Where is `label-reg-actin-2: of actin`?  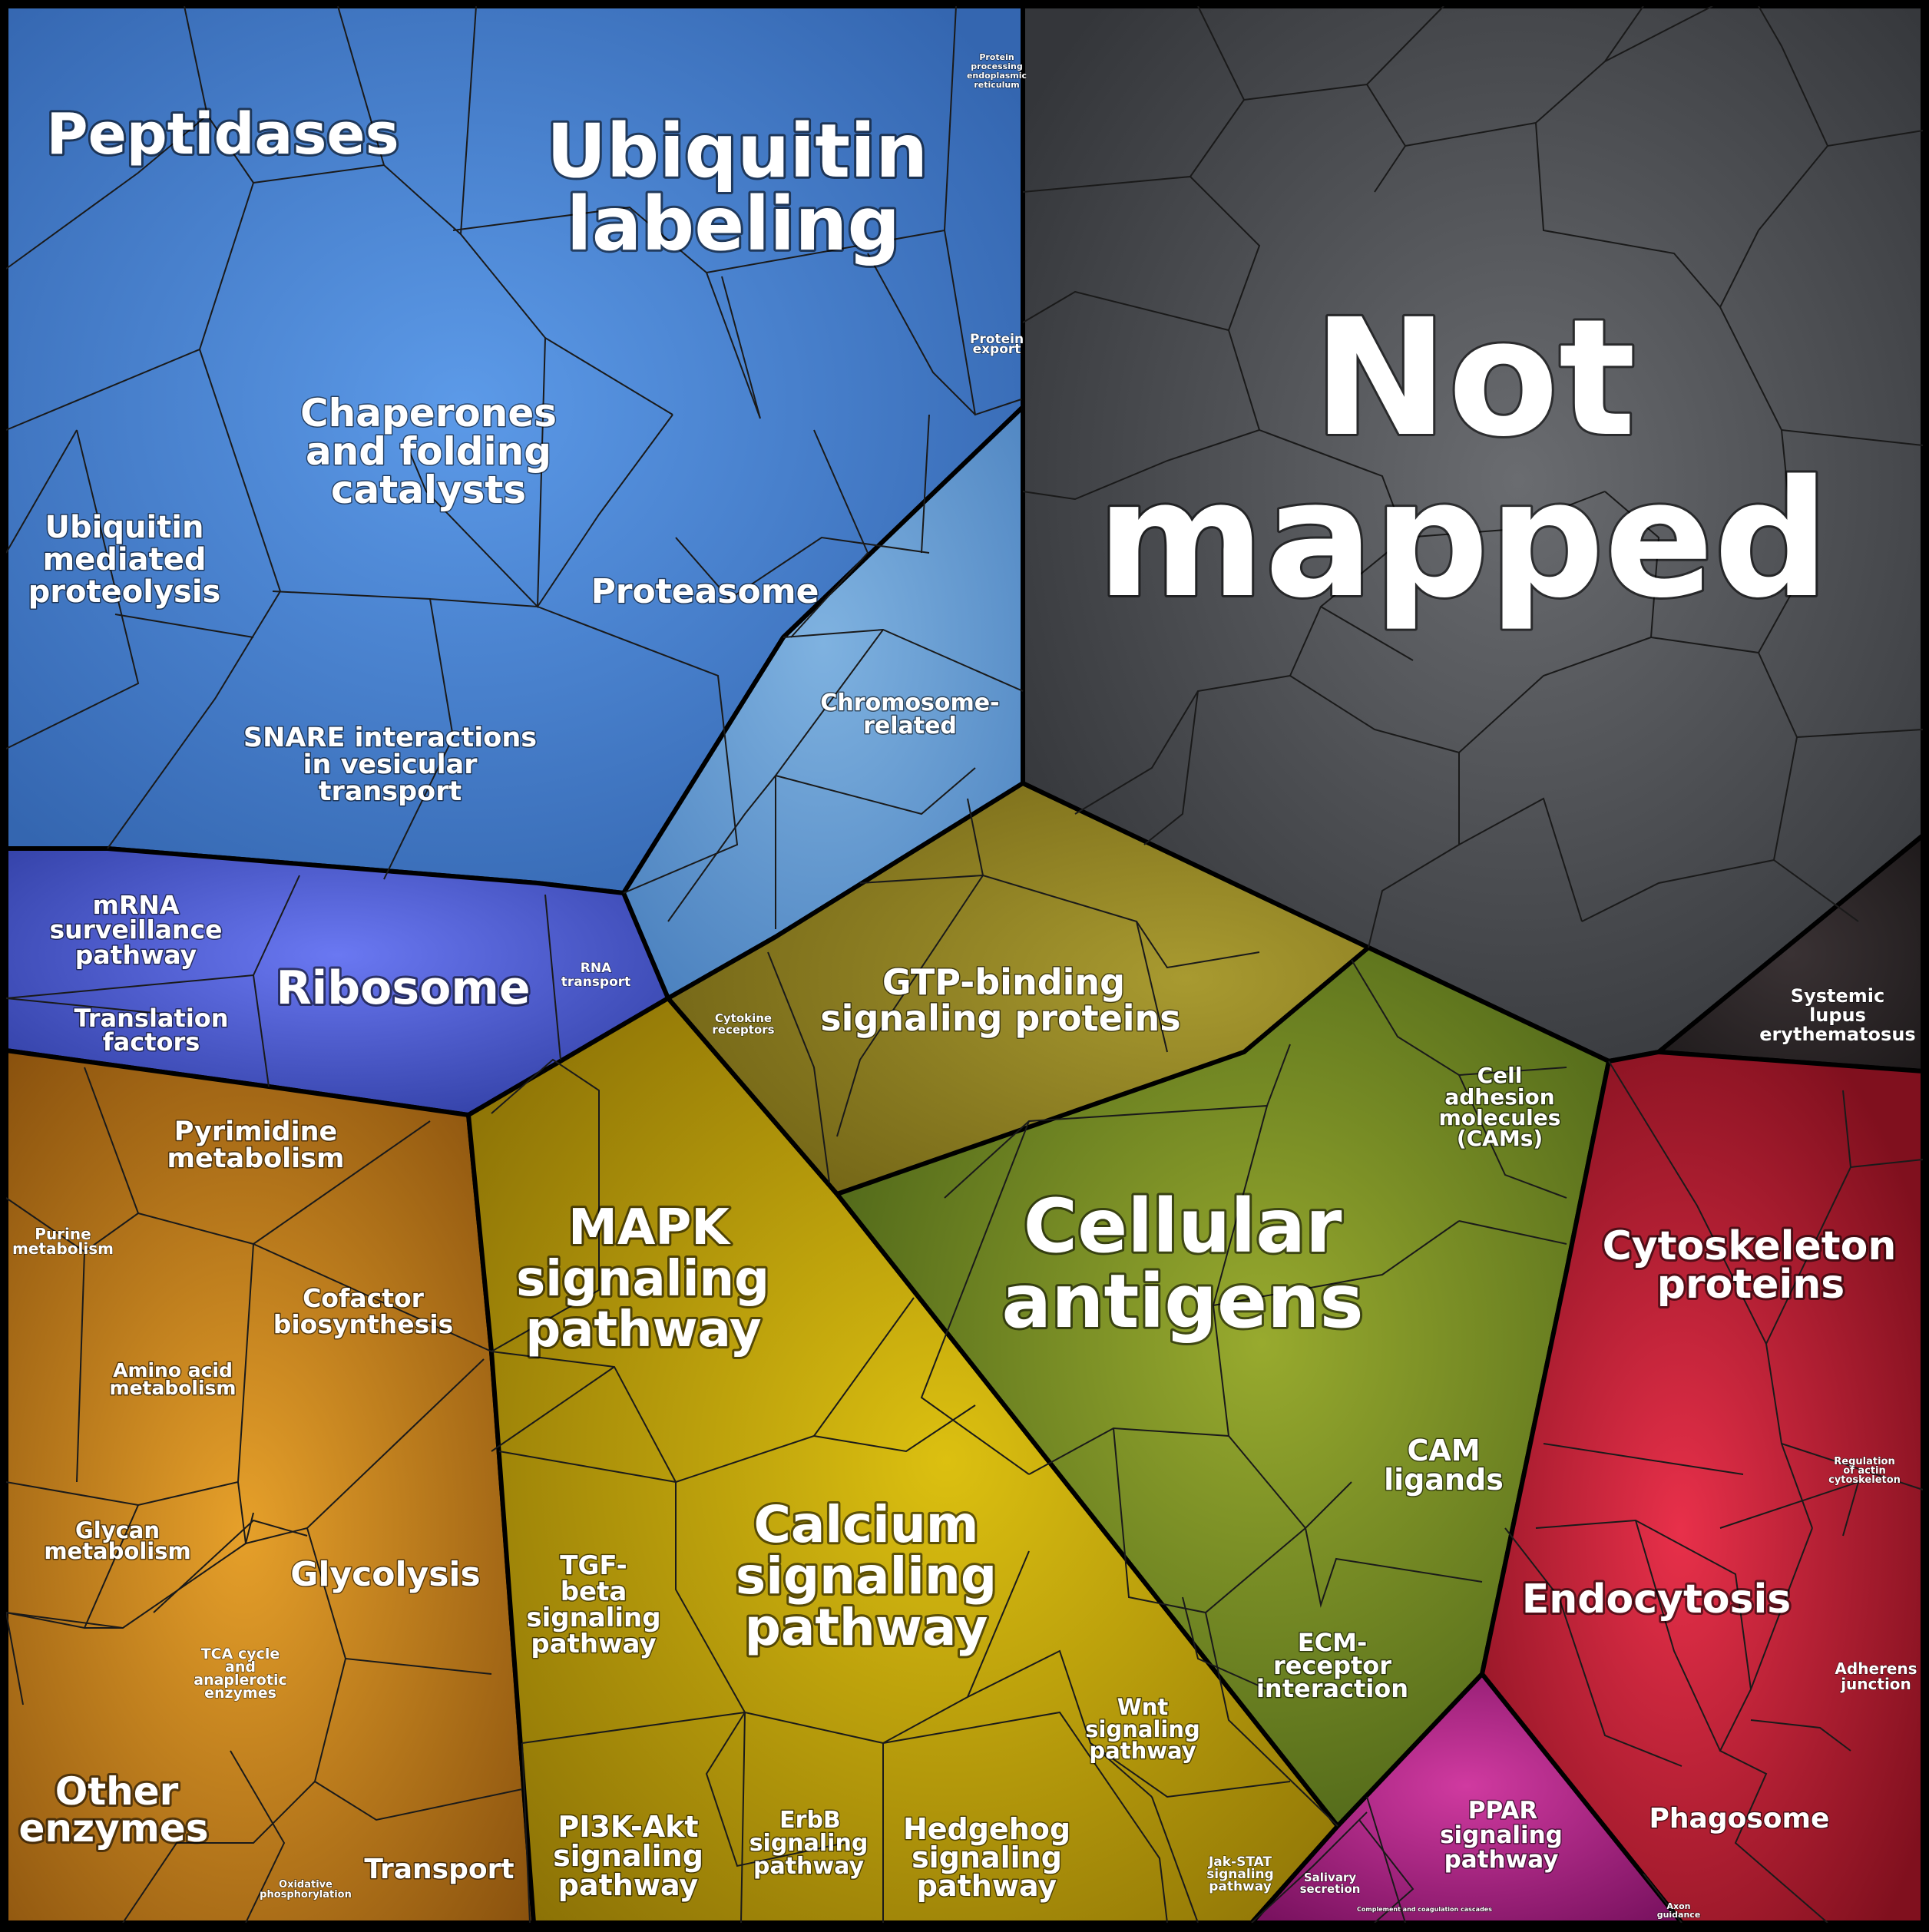 label-reg-actin-2: of actin is located at coordinates (1865, 1471).